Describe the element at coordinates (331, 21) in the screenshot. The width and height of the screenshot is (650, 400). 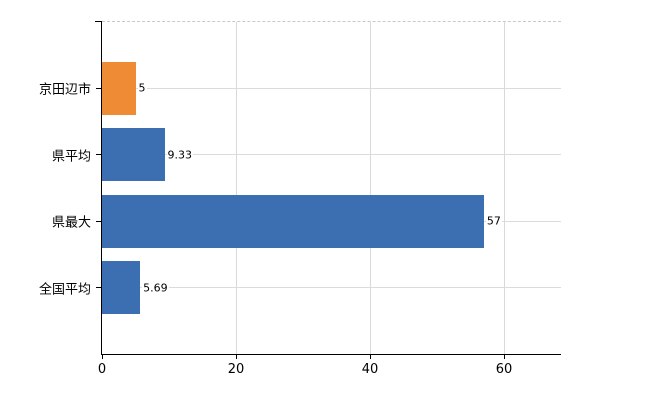
I see `plot-top-border` at that location.